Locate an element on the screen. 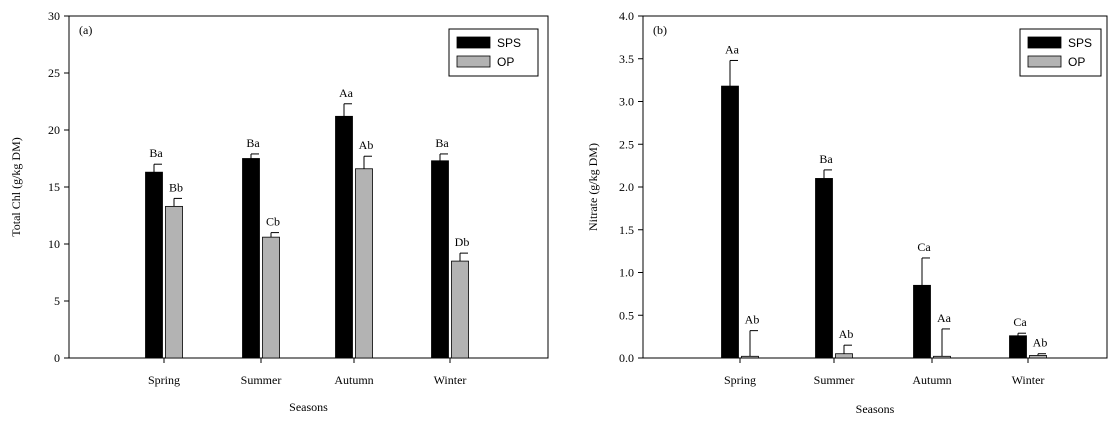  y-tick-label: 25 is located at coordinates (54, 73).